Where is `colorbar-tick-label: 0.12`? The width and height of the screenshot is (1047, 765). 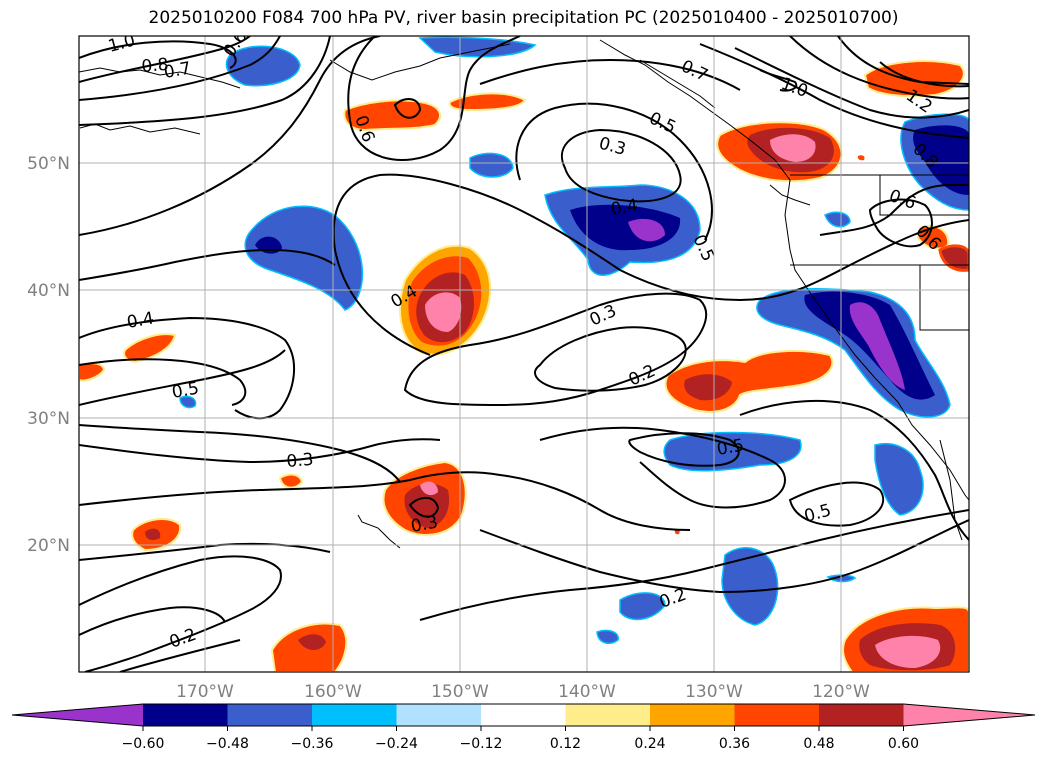 colorbar-tick-label: 0.12 is located at coordinates (565, 744).